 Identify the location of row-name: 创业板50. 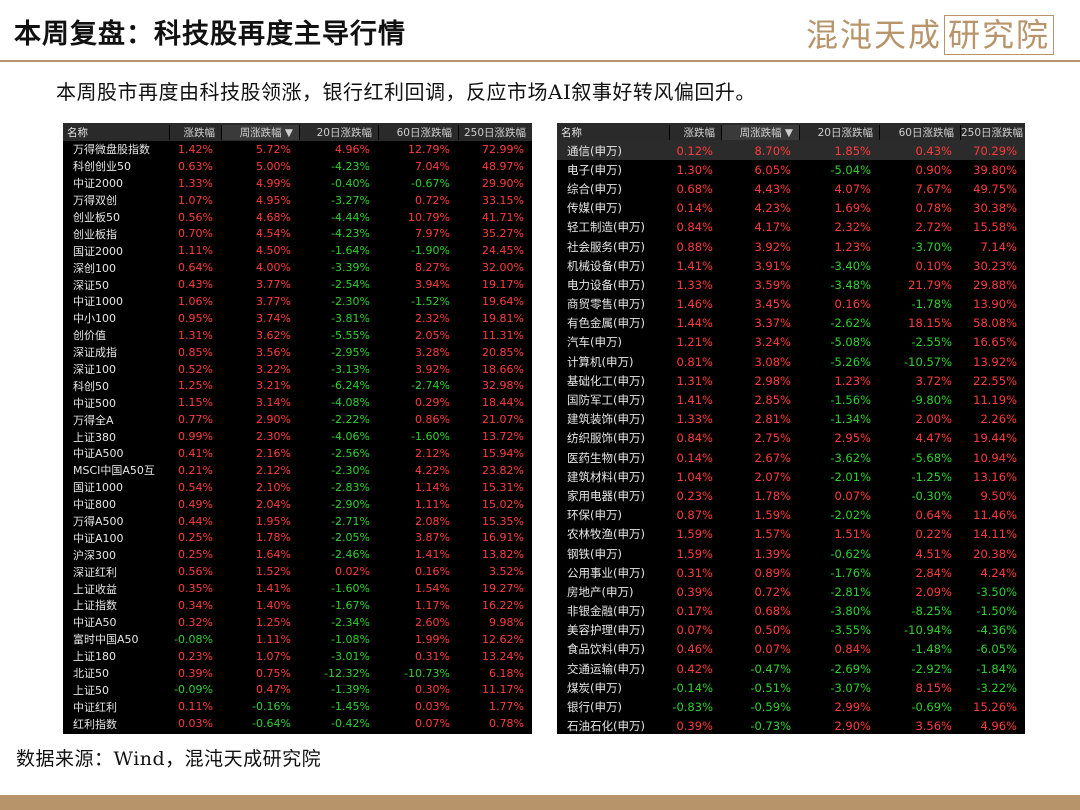
(96, 217).